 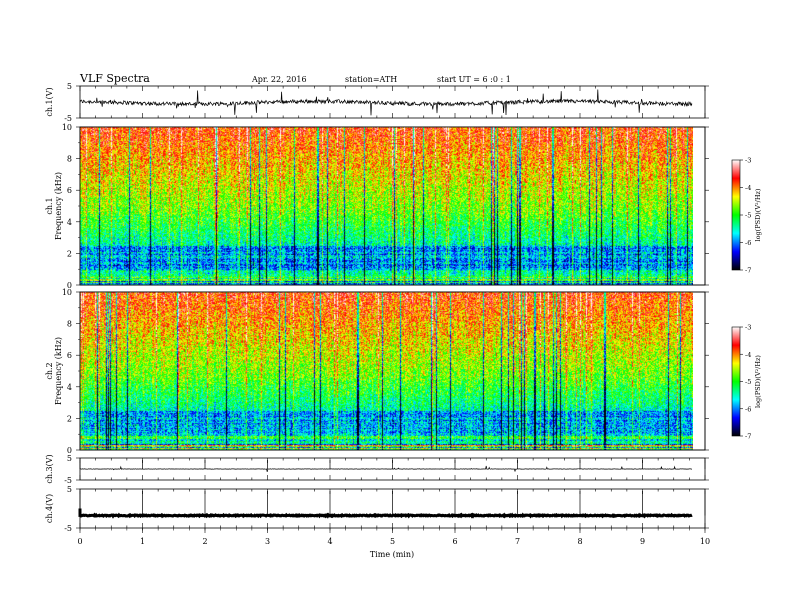 What do you see at coordinates (114, 78) in the screenshot?
I see `chart-title: VLF Spectra` at bounding box center [114, 78].